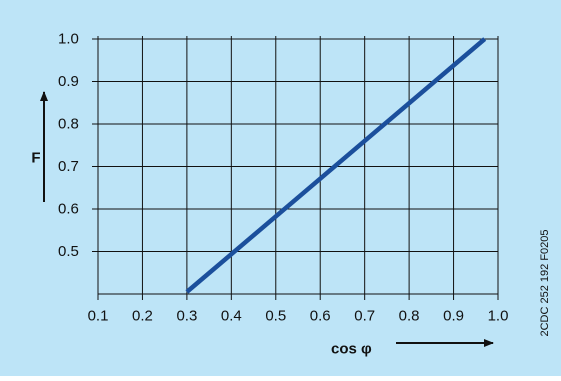  I want to click on y-axis-label: F, so click(35, 158).